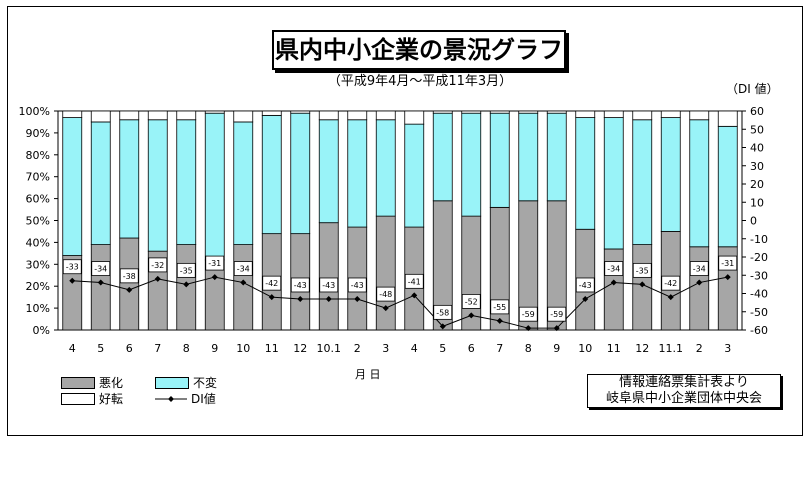 The image size is (809, 478). What do you see at coordinates (38, 199) in the screenshot?
I see `left-tick-label: 60%` at bounding box center [38, 199].